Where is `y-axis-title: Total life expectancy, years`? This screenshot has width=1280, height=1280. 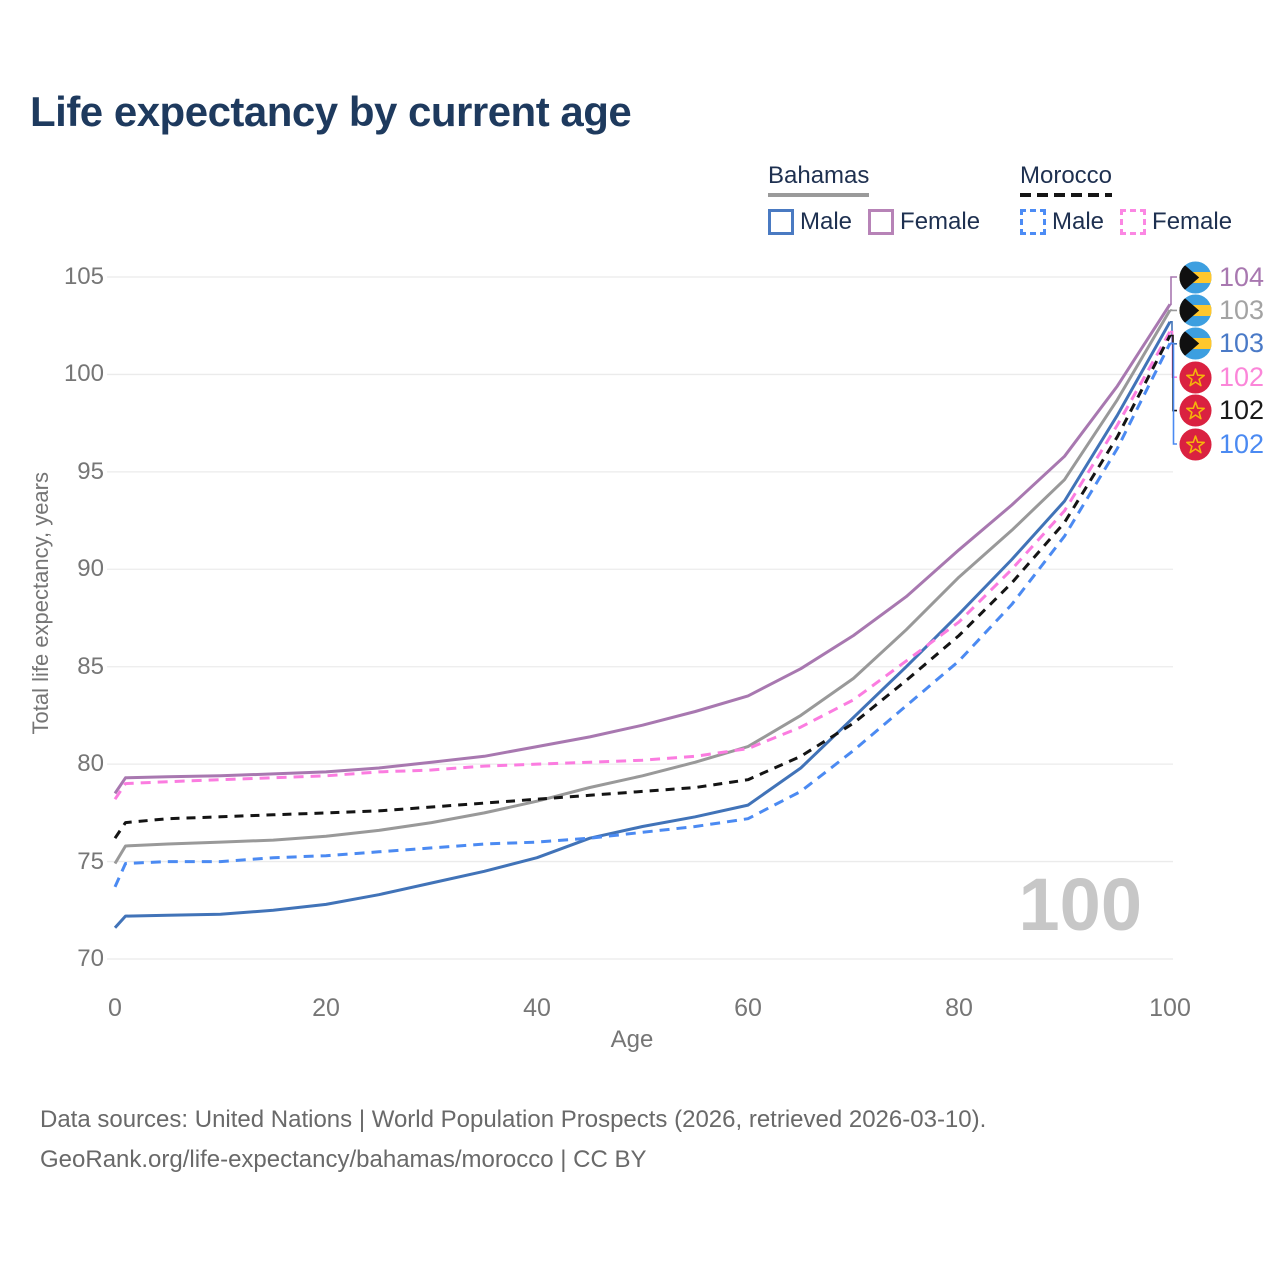 y-axis-title: Total life expectancy, years is located at coordinates (40, 603).